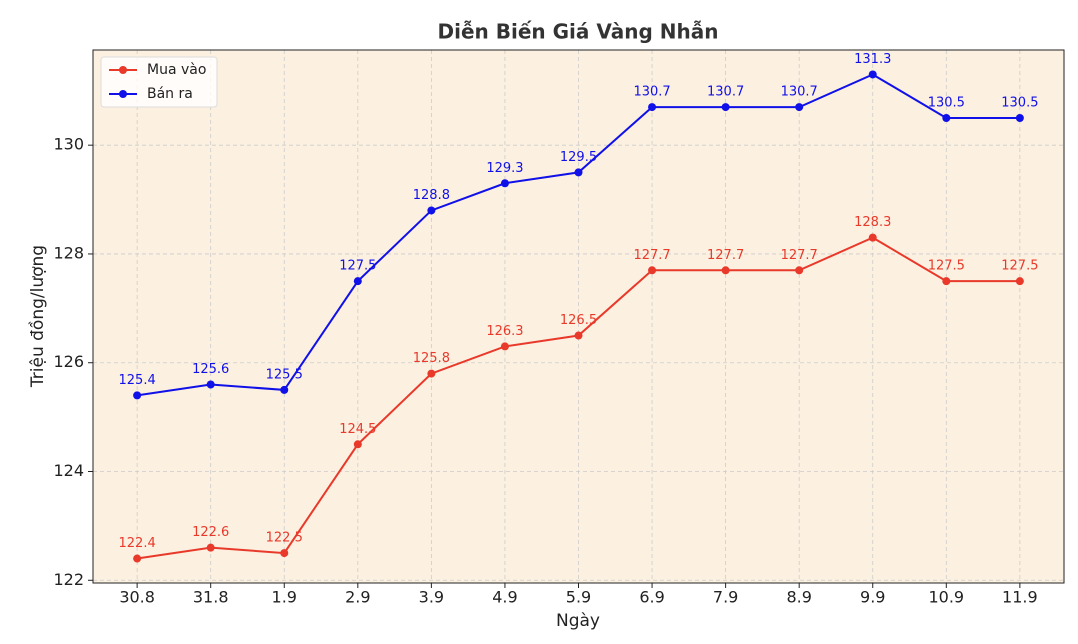  What do you see at coordinates (176, 70) in the screenshot?
I see `legend-label: Mua vào` at bounding box center [176, 70].